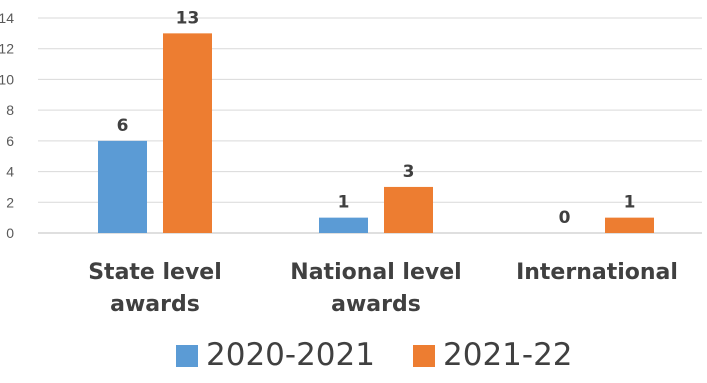 This screenshot has height=383, width=707. Describe the element at coordinates (188, 18) in the screenshot. I see `data-label: 13` at that location.